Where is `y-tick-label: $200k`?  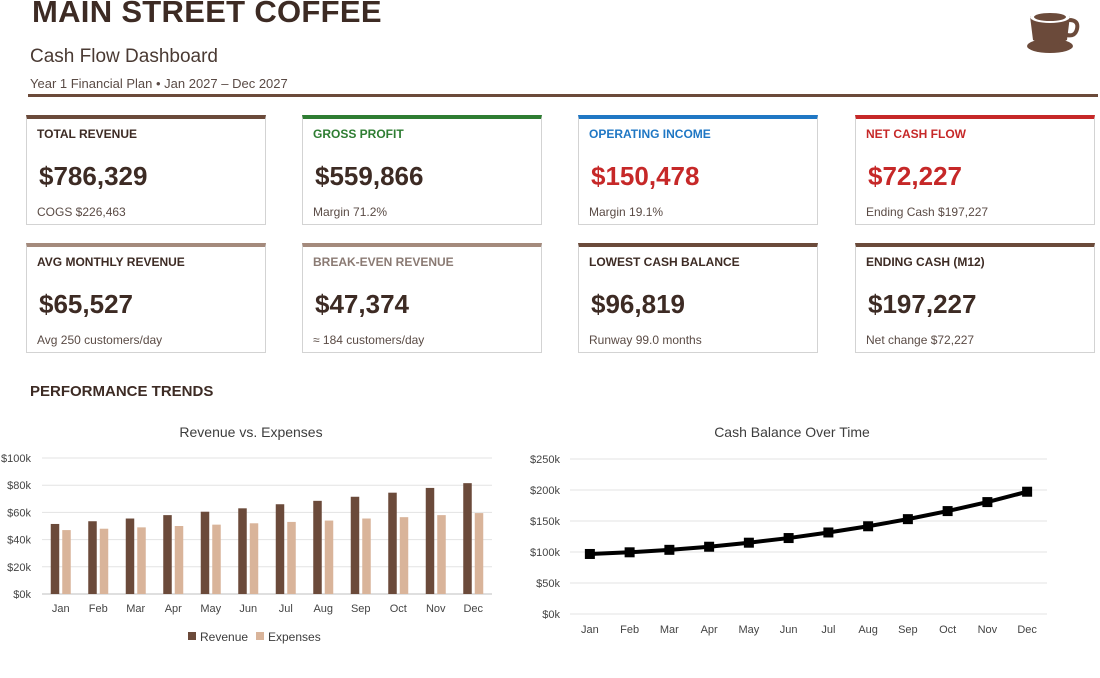
y-tick-label: $200k is located at coordinates (545, 491).